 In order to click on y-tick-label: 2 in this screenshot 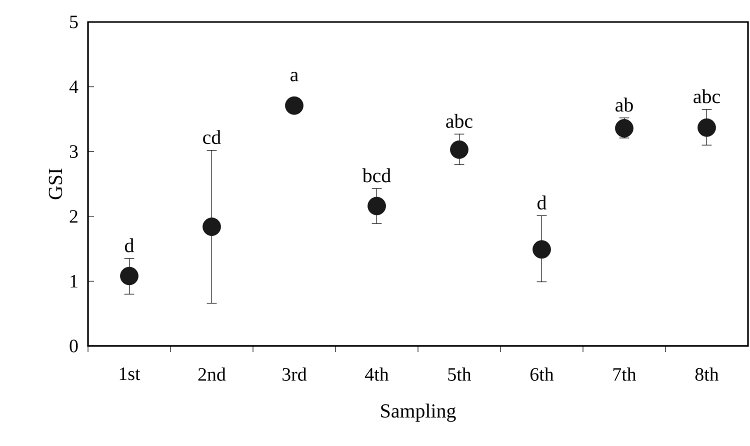, I will do `click(74, 216)`.